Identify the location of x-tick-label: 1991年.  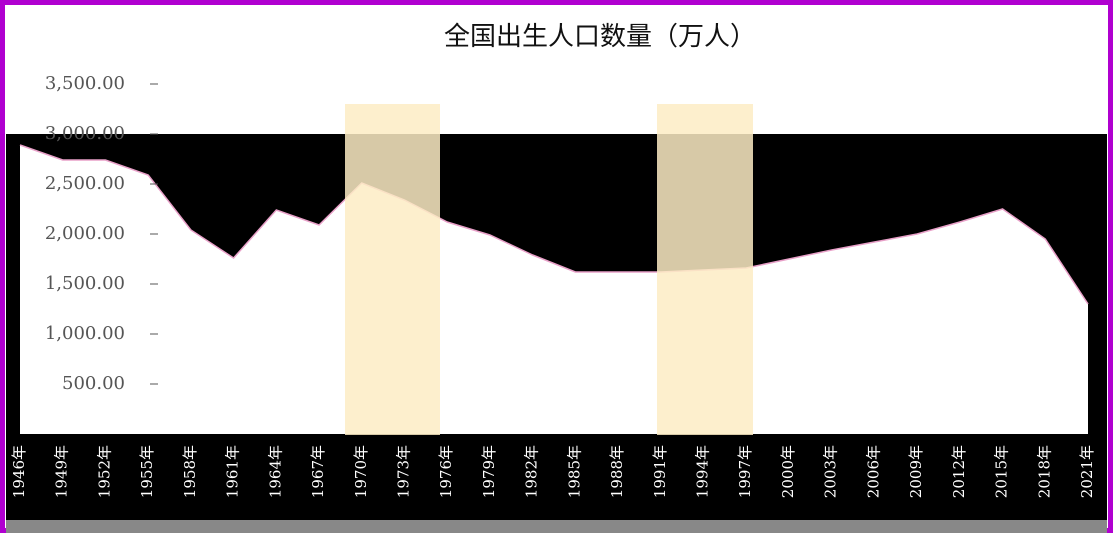
(660, 471).